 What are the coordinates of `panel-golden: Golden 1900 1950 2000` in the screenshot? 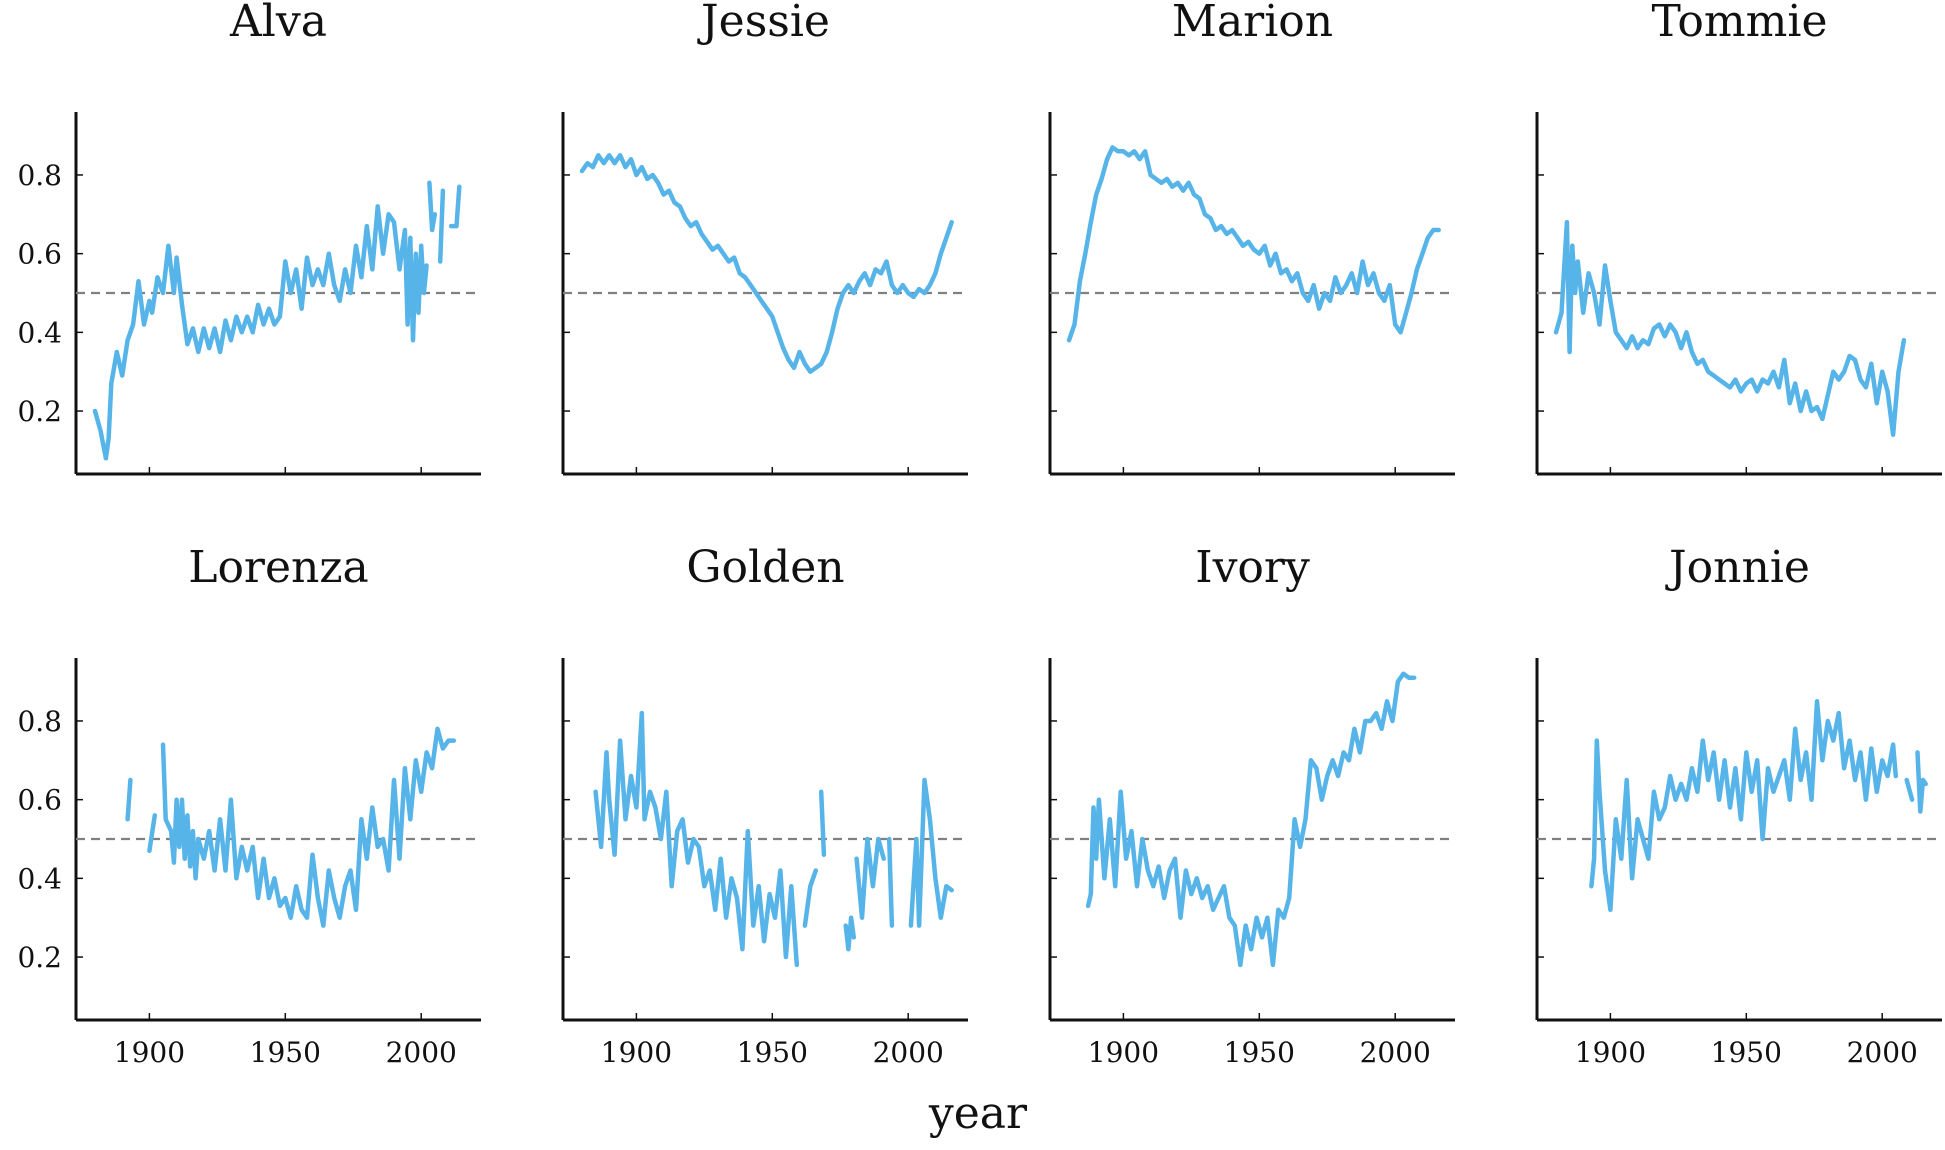 It's located at (764, 805).